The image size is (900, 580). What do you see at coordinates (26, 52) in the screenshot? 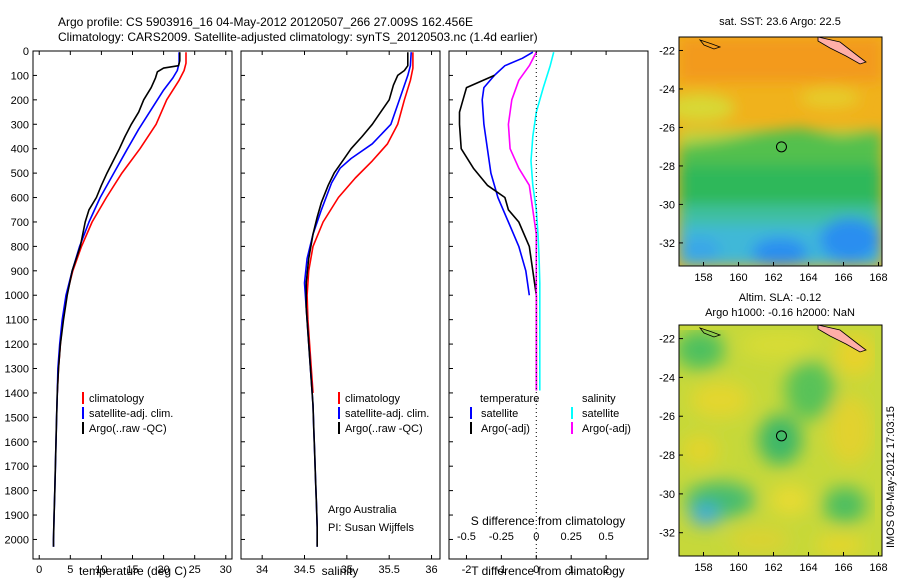
I see `y-tick-label: 0` at bounding box center [26, 52].